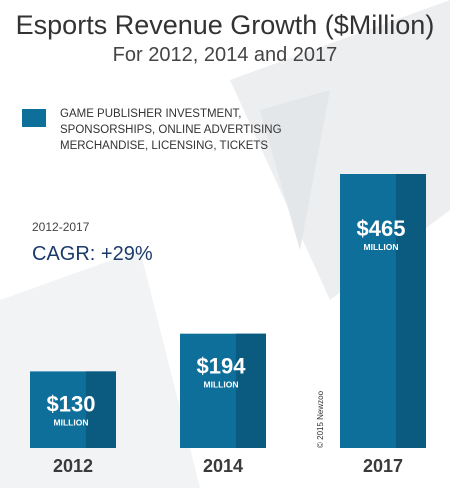 This screenshot has height=488, width=450. What do you see at coordinates (250, 390) in the screenshot?
I see `bar-shade-2014` at bounding box center [250, 390].